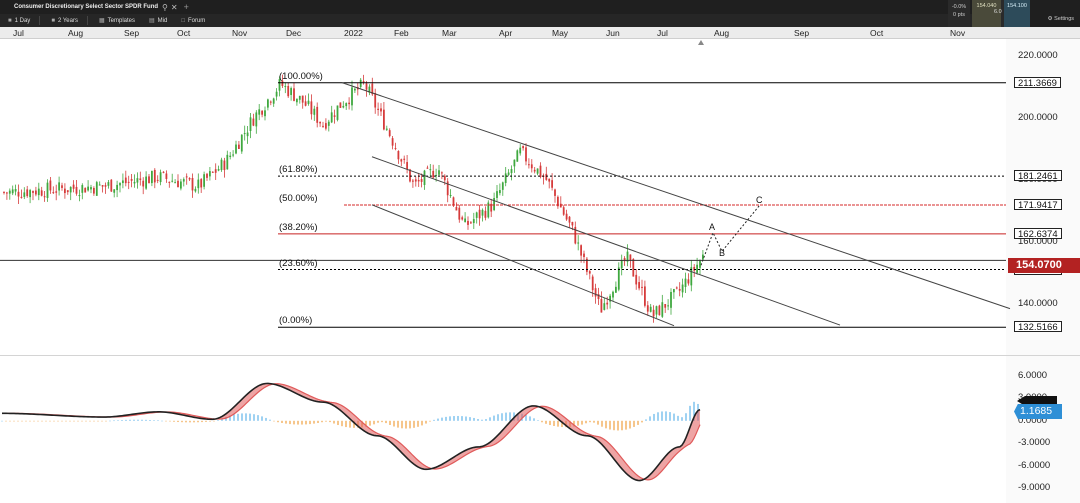 This screenshot has width=1080, height=503. What do you see at coordinates (186, 7) in the screenshot?
I see `new-tab-button: +` at bounding box center [186, 7].